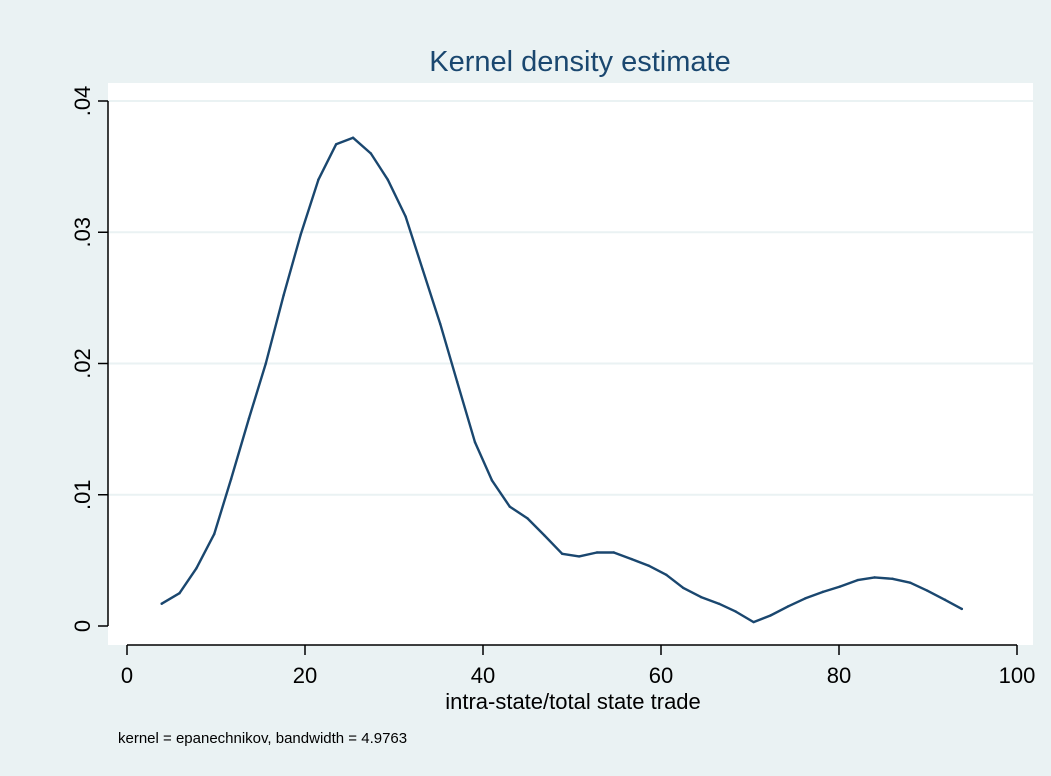  What do you see at coordinates (1017, 675) in the screenshot?
I see `x-tick-label: 100` at bounding box center [1017, 675].